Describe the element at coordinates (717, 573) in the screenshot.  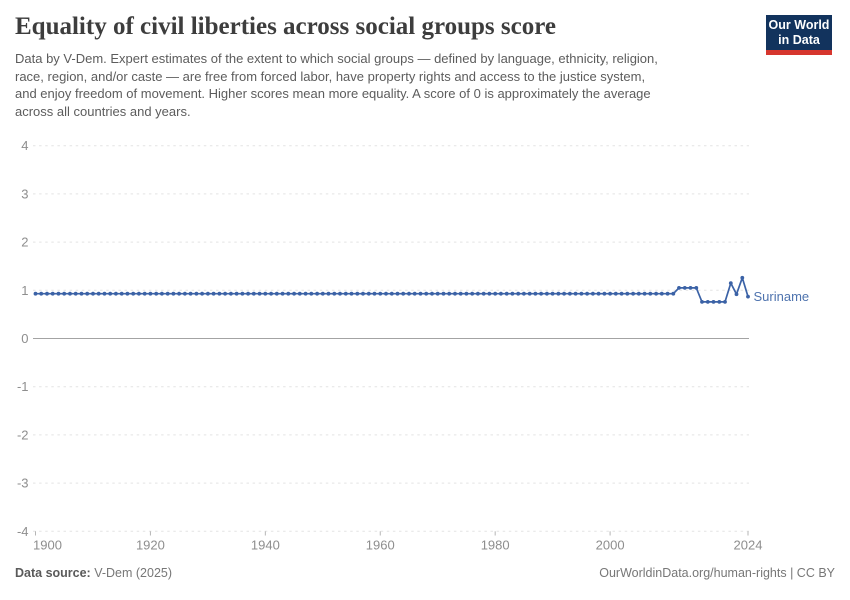
I see `credit-link: OurWorldinData.org/human-rights | CC BY` at that location.